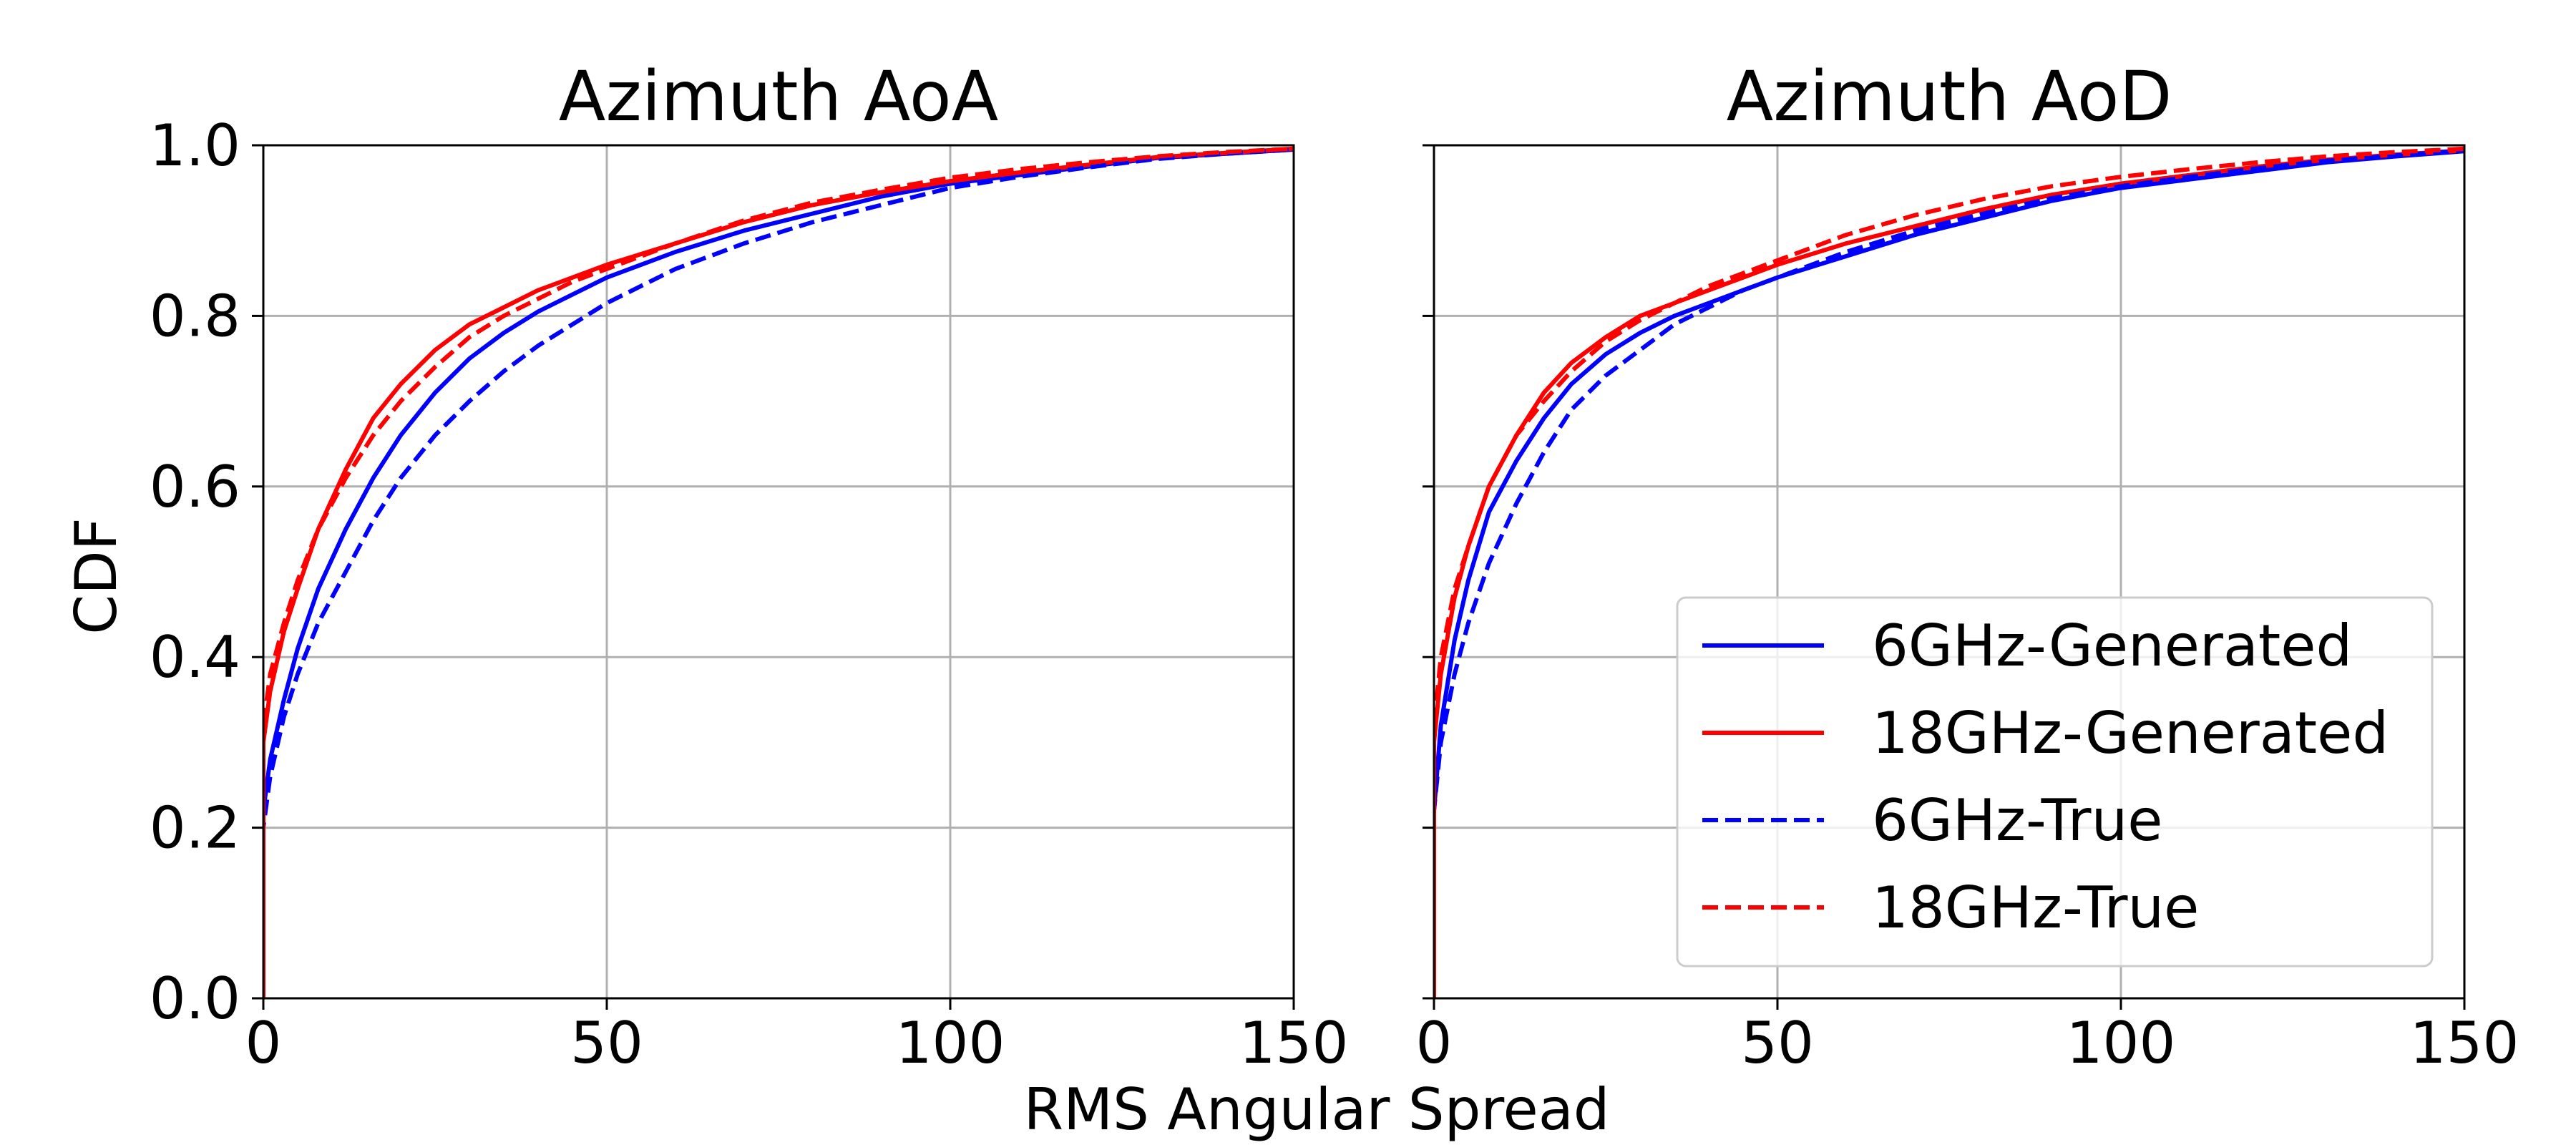  What do you see at coordinates (2017, 820) in the screenshot?
I see `legend-label: 6GHz-True` at bounding box center [2017, 820].